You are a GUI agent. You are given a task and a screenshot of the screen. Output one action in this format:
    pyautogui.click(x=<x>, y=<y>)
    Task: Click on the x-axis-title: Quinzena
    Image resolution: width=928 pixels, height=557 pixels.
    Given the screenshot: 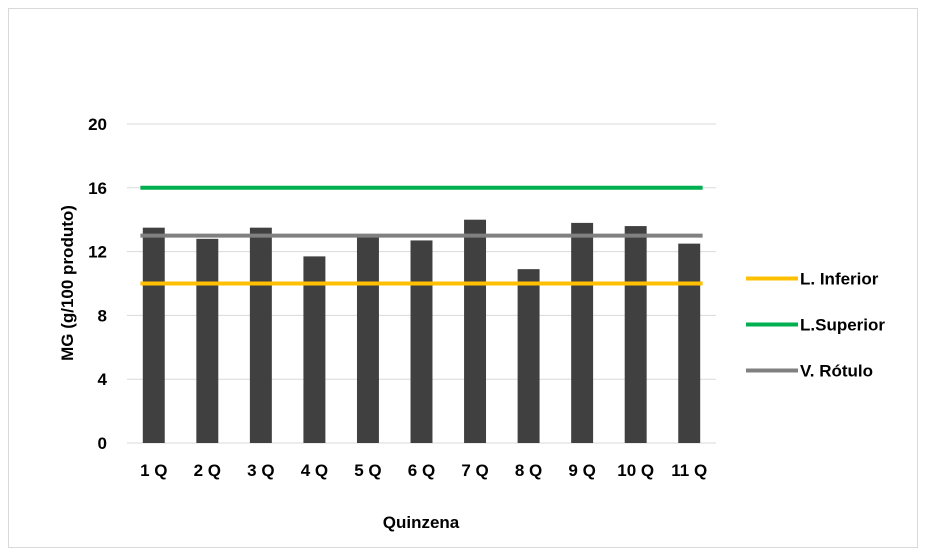 What is the action you would take?
    pyautogui.click(x=421, y=522)
    